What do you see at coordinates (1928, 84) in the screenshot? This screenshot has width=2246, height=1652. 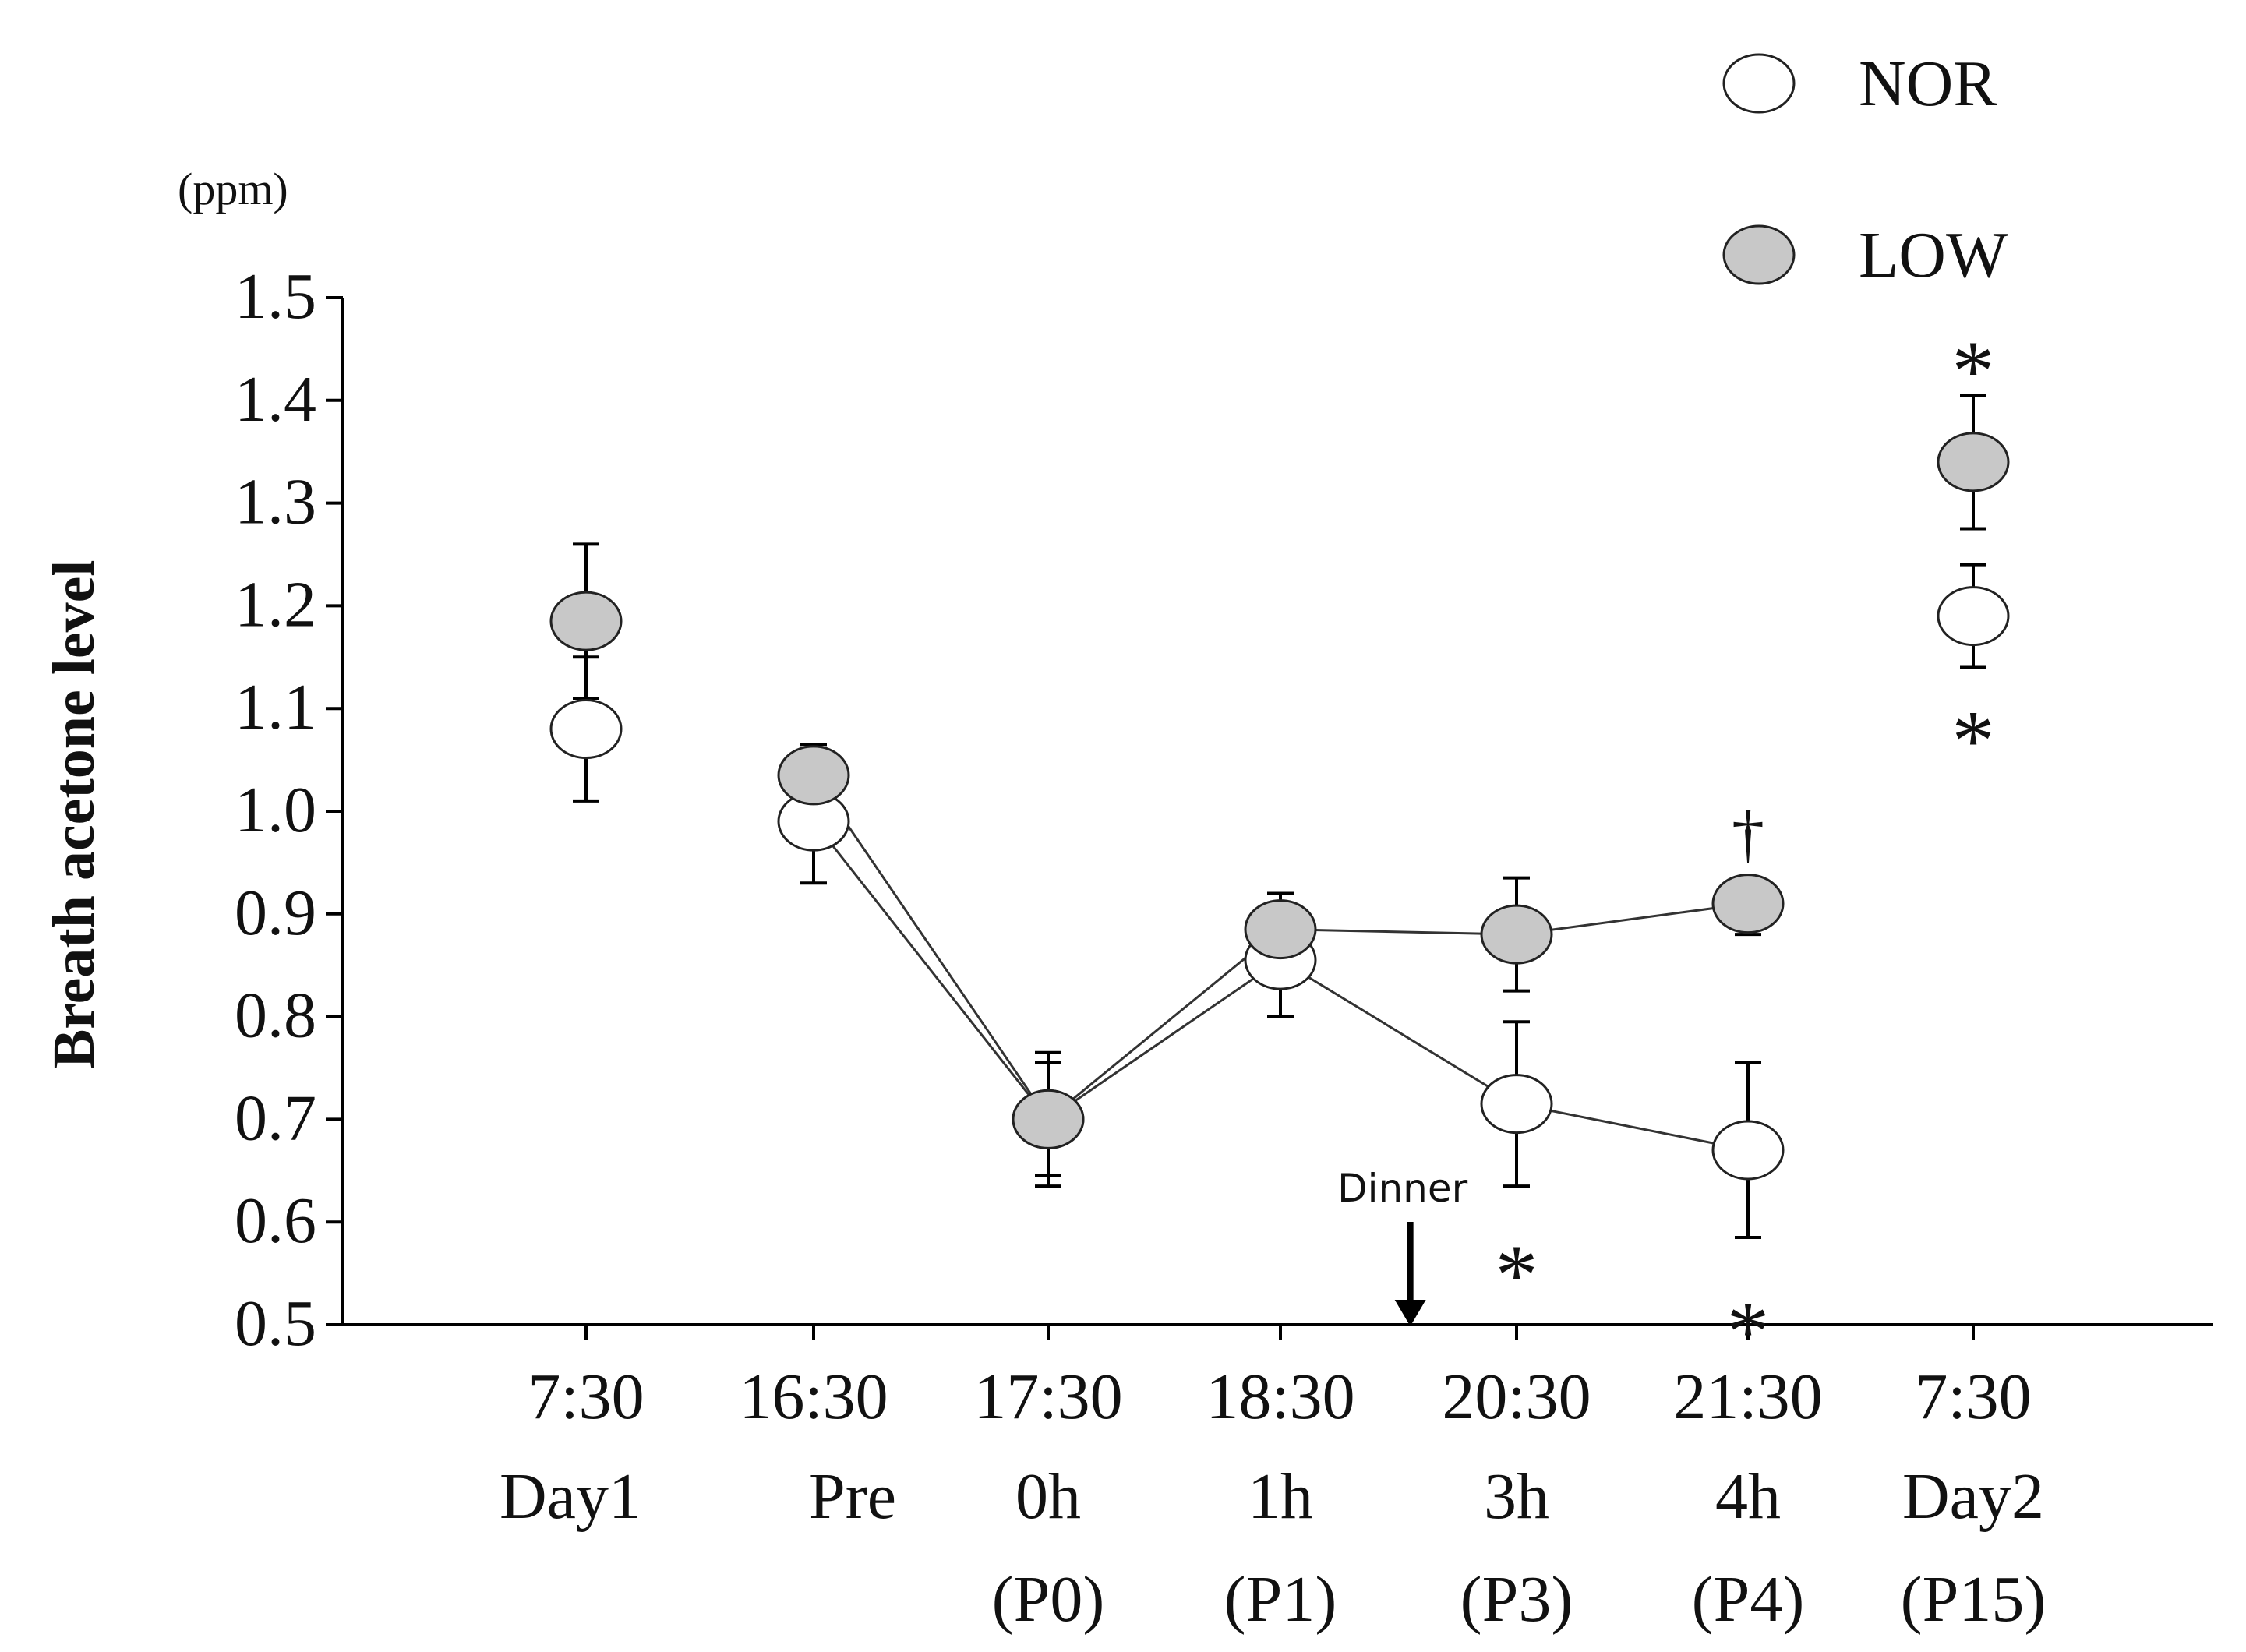 I see `legend-label-nor: NOR` at bounding box center [1928, 84].